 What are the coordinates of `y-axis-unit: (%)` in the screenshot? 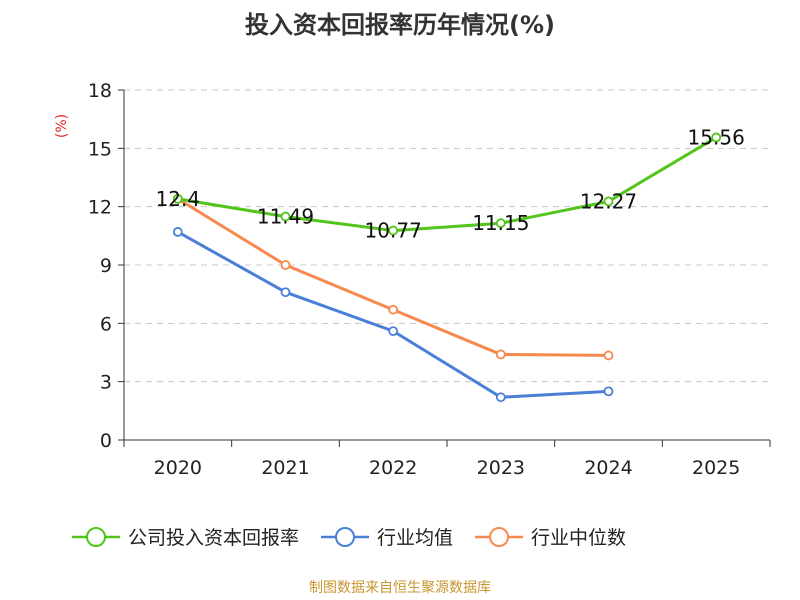 It's located at (62, 126).